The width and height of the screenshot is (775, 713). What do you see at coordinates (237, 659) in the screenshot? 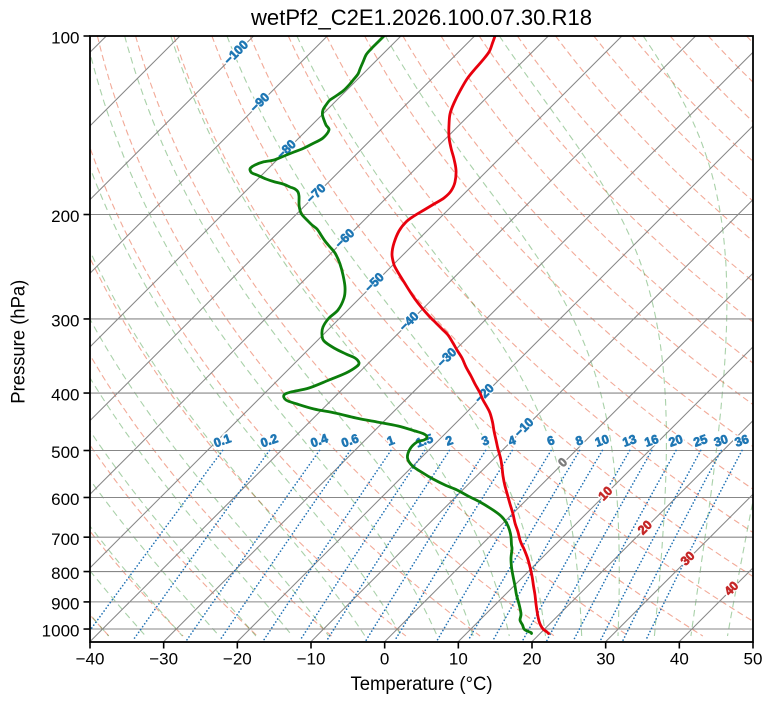
I see `svg-text: −20` at bounding box center [237, 659].